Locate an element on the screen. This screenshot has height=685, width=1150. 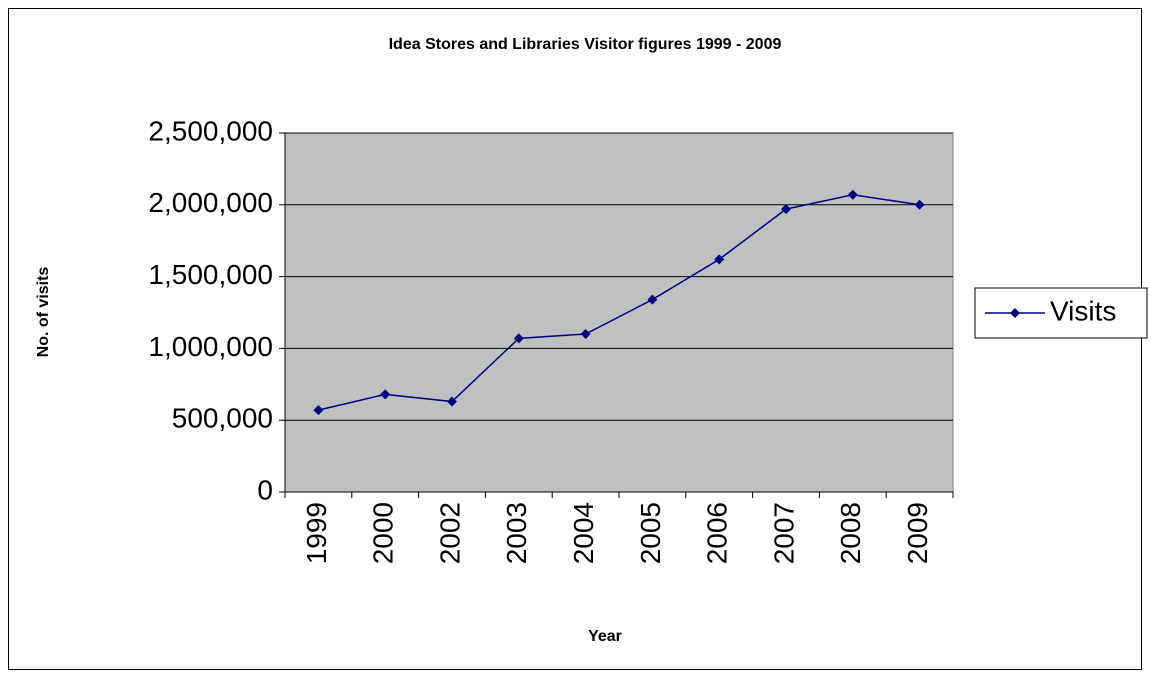
x-tick-label: 2003 is located at coordinates (516, 533).